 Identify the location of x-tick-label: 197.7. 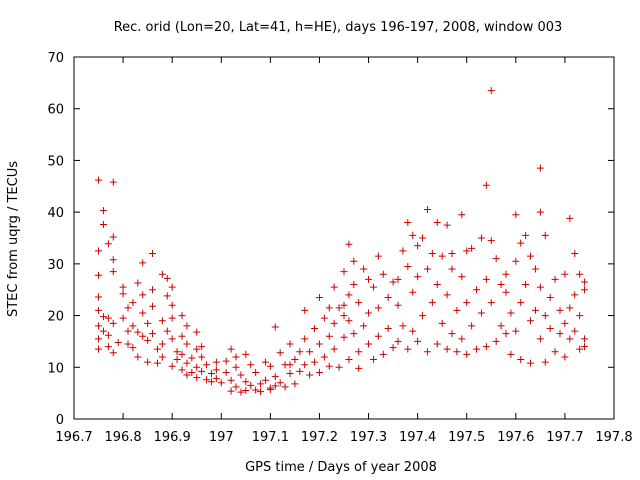
(564, 437).